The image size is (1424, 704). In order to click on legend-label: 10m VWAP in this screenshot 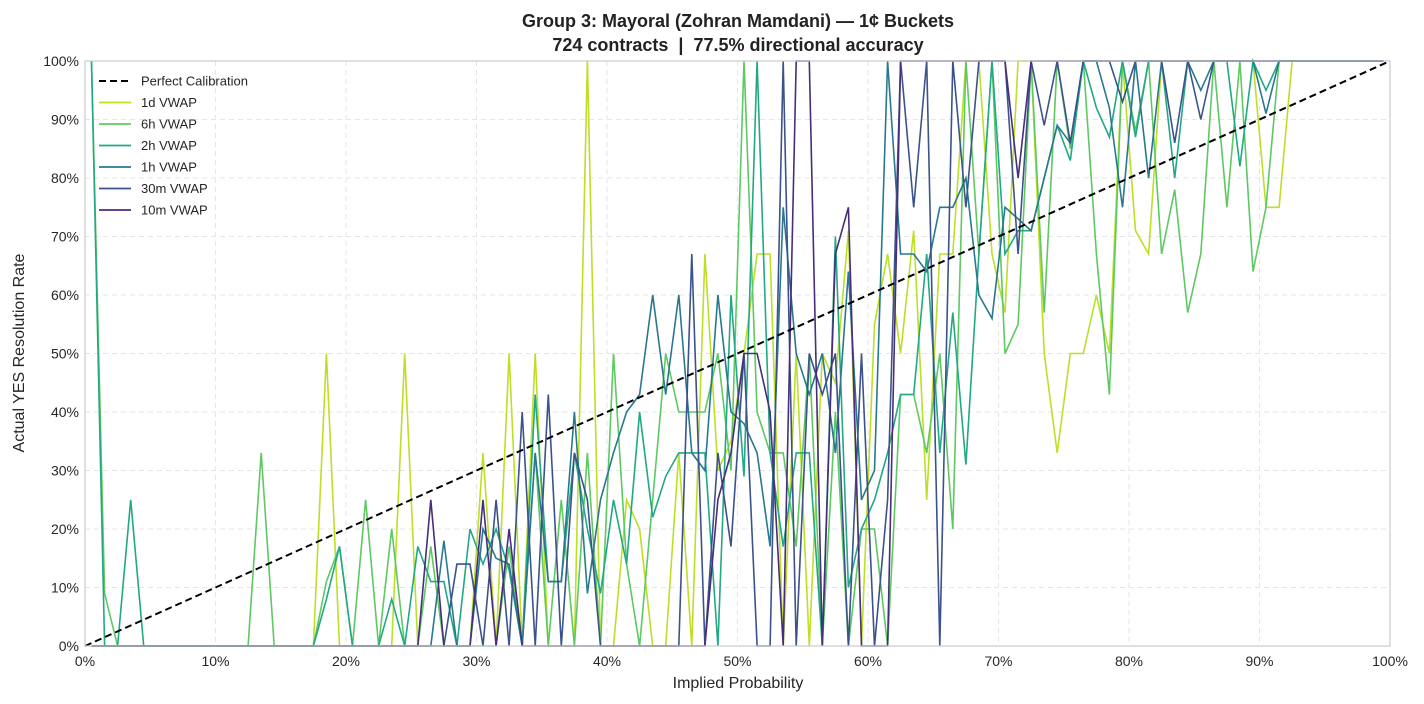, I will do `click(174, 210)`.